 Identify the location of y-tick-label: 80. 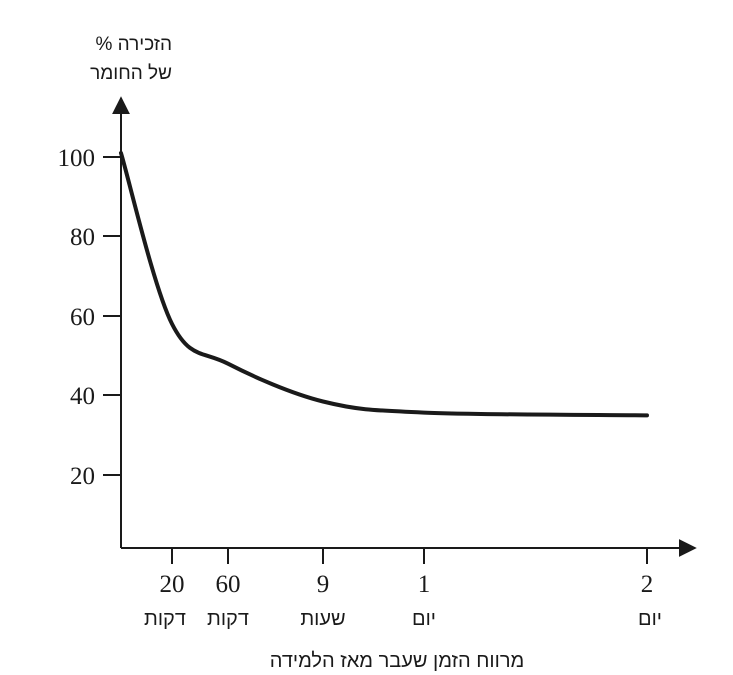
(82, 237).